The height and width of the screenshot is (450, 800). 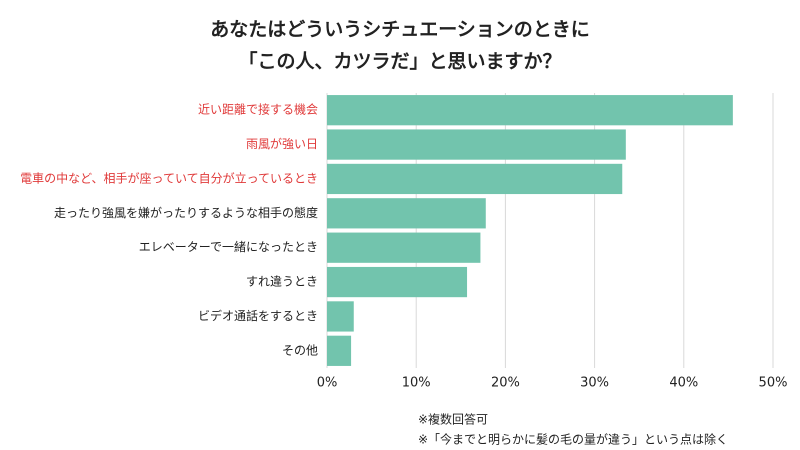 What do you see at coordinates (453, 419) in the screenshot?
I see `note: ※複数回答可` at bounding box center [453, 419].